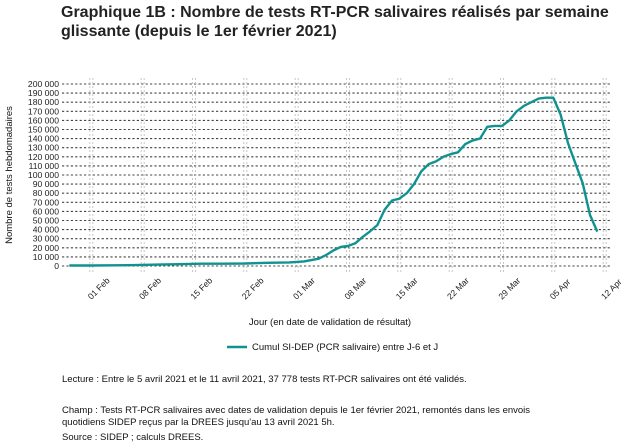  What do you see at coordinates (46, 248) in the screenshot?
I see `y-tick-label: 20 000` at bounding box center [46, 248].